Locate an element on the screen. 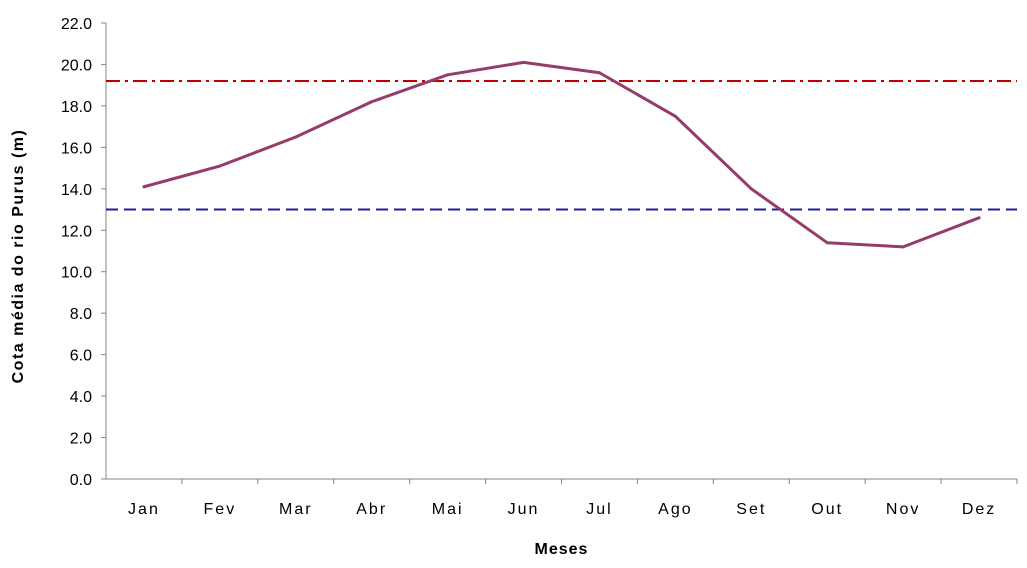  y-tick-label: 8.0 is located at coordinates (81, 314).